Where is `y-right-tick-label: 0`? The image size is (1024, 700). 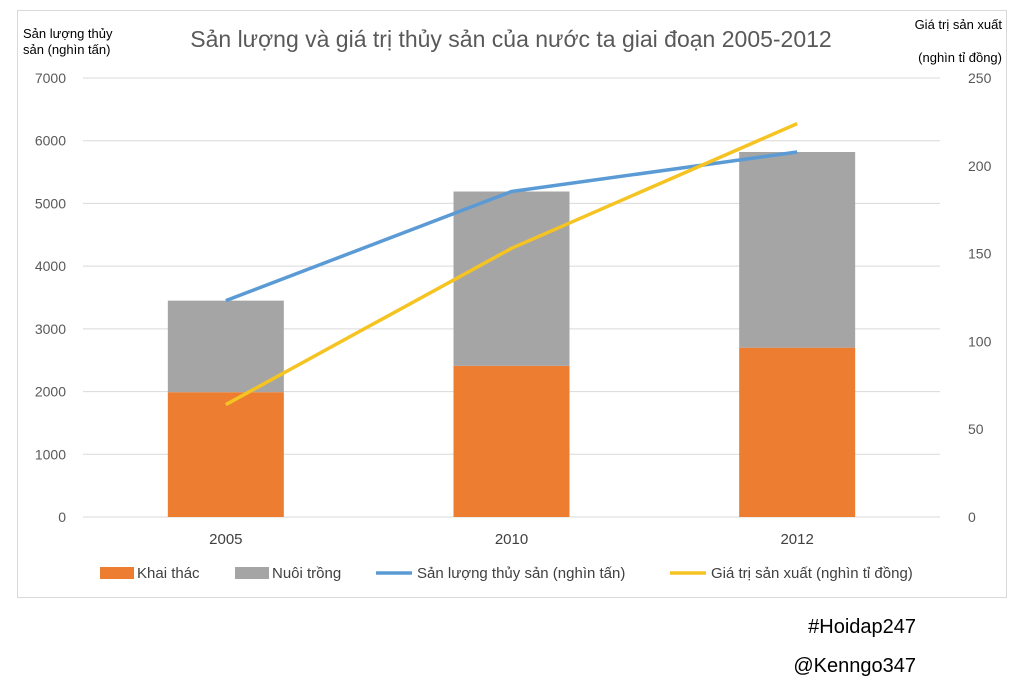
y-right-tick-label: 0 is located at coordinates (972, 517).